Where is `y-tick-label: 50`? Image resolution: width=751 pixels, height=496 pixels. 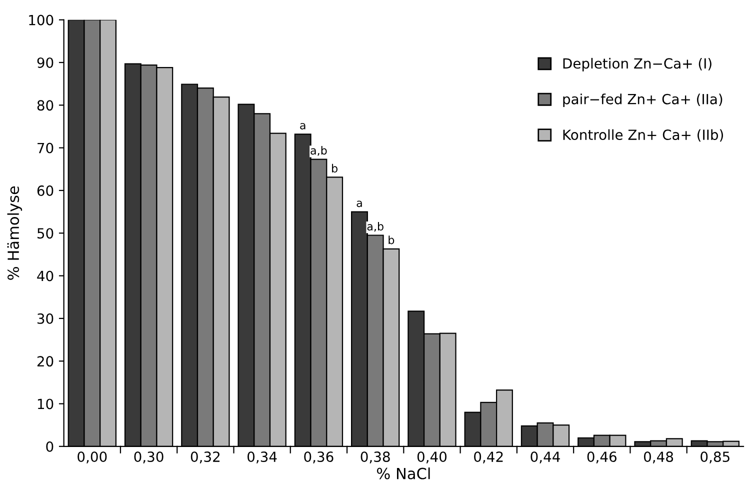
y-tick-label: 50 is located at coordinates (46, 233).